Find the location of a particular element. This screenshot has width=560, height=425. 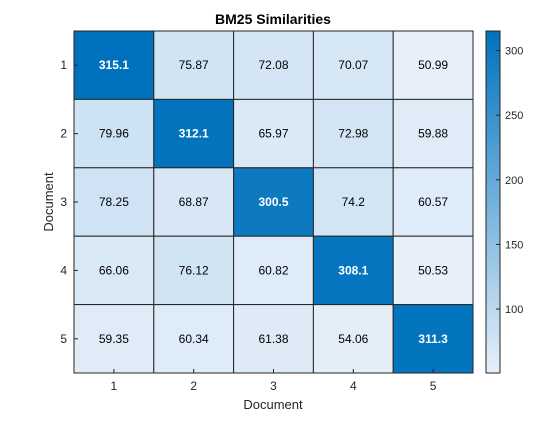

cell-value-label: 315.1 is located at coordinates (114, 65).